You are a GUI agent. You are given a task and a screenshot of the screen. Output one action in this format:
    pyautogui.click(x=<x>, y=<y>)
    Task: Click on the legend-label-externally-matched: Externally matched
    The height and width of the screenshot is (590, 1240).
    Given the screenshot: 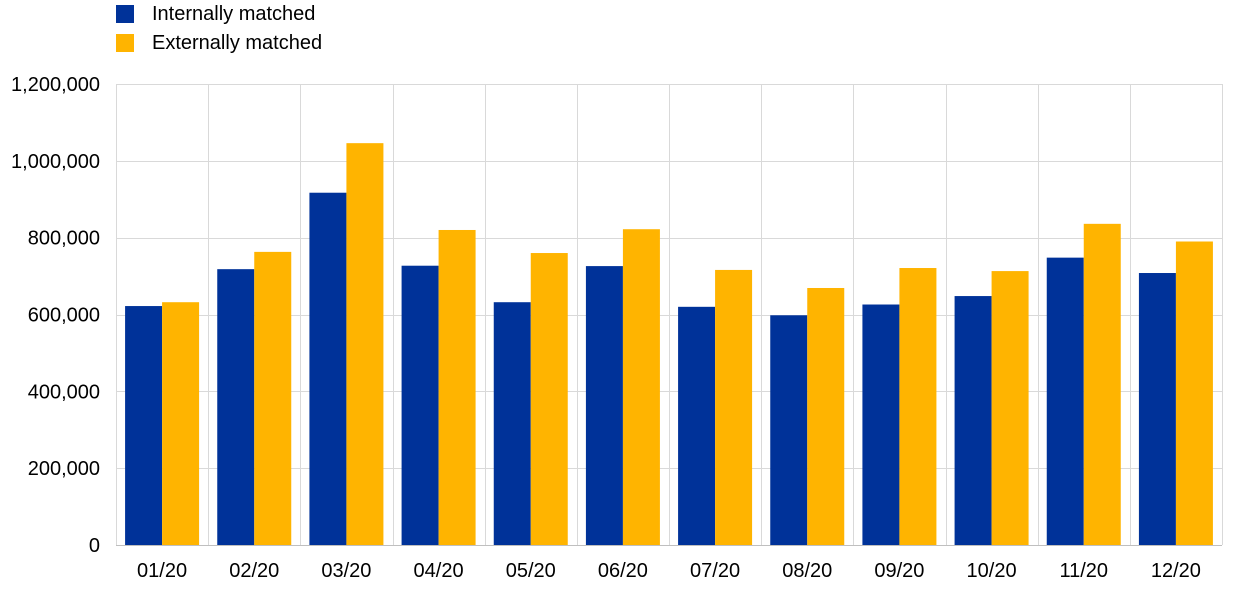 What is the action you would take?
    pyautogui.click(x=237, y=43)
    